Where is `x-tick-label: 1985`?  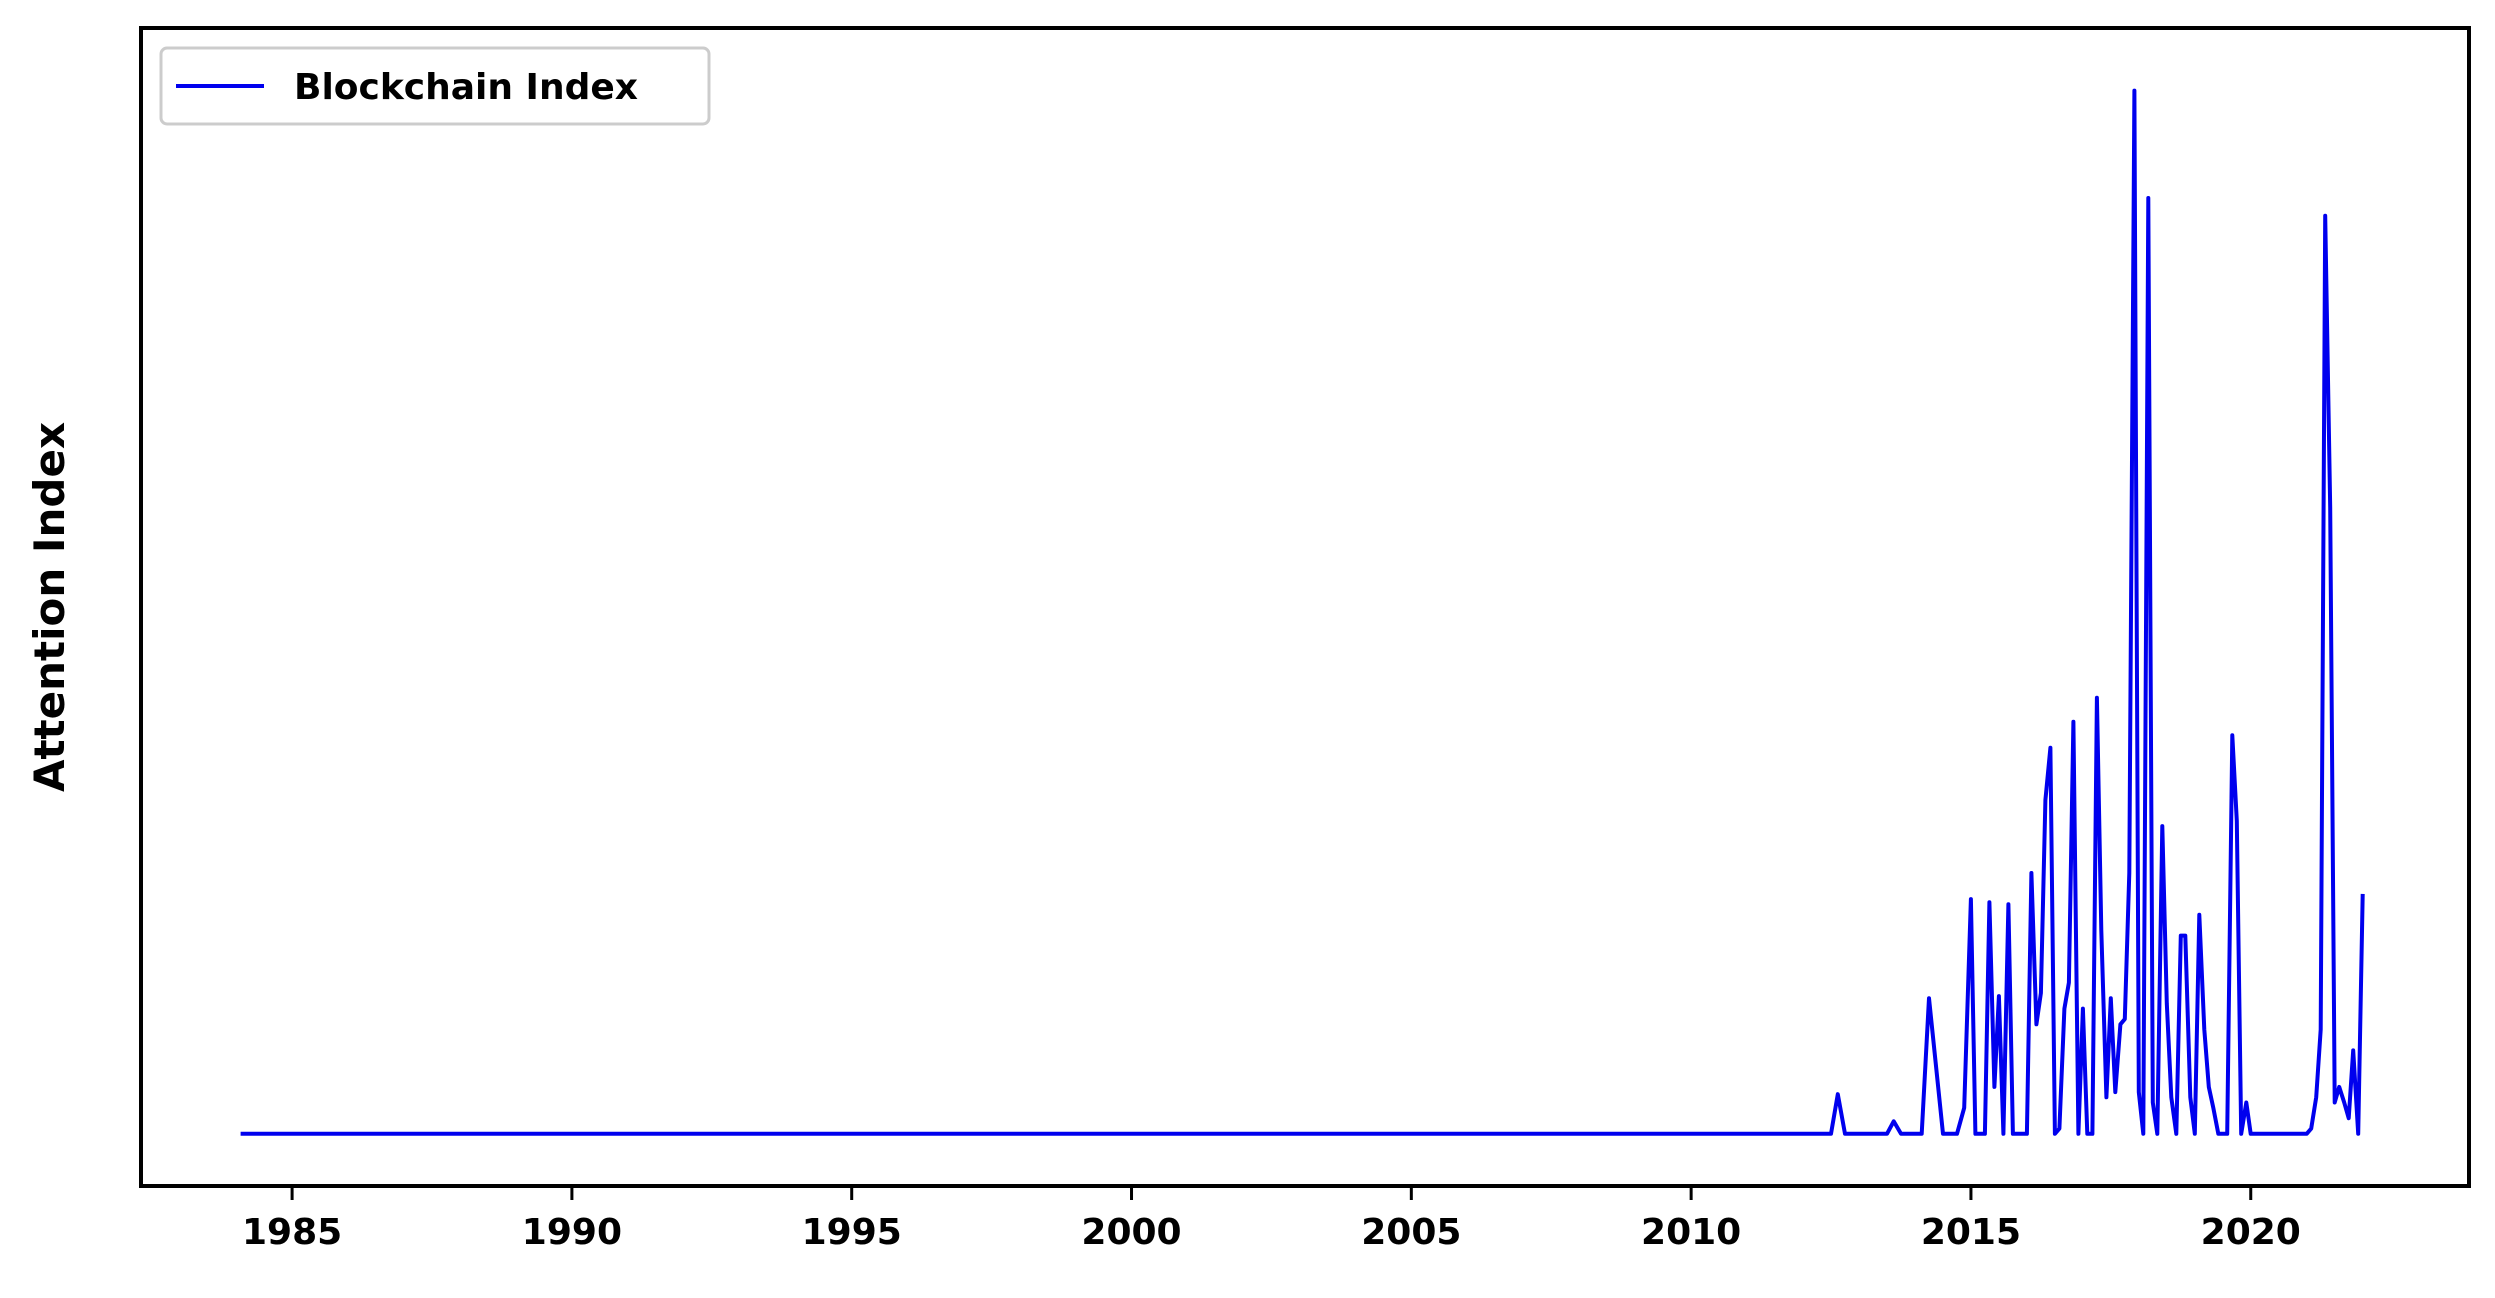 x-tick-label: 1985 is located at coordinates (292, 1232).